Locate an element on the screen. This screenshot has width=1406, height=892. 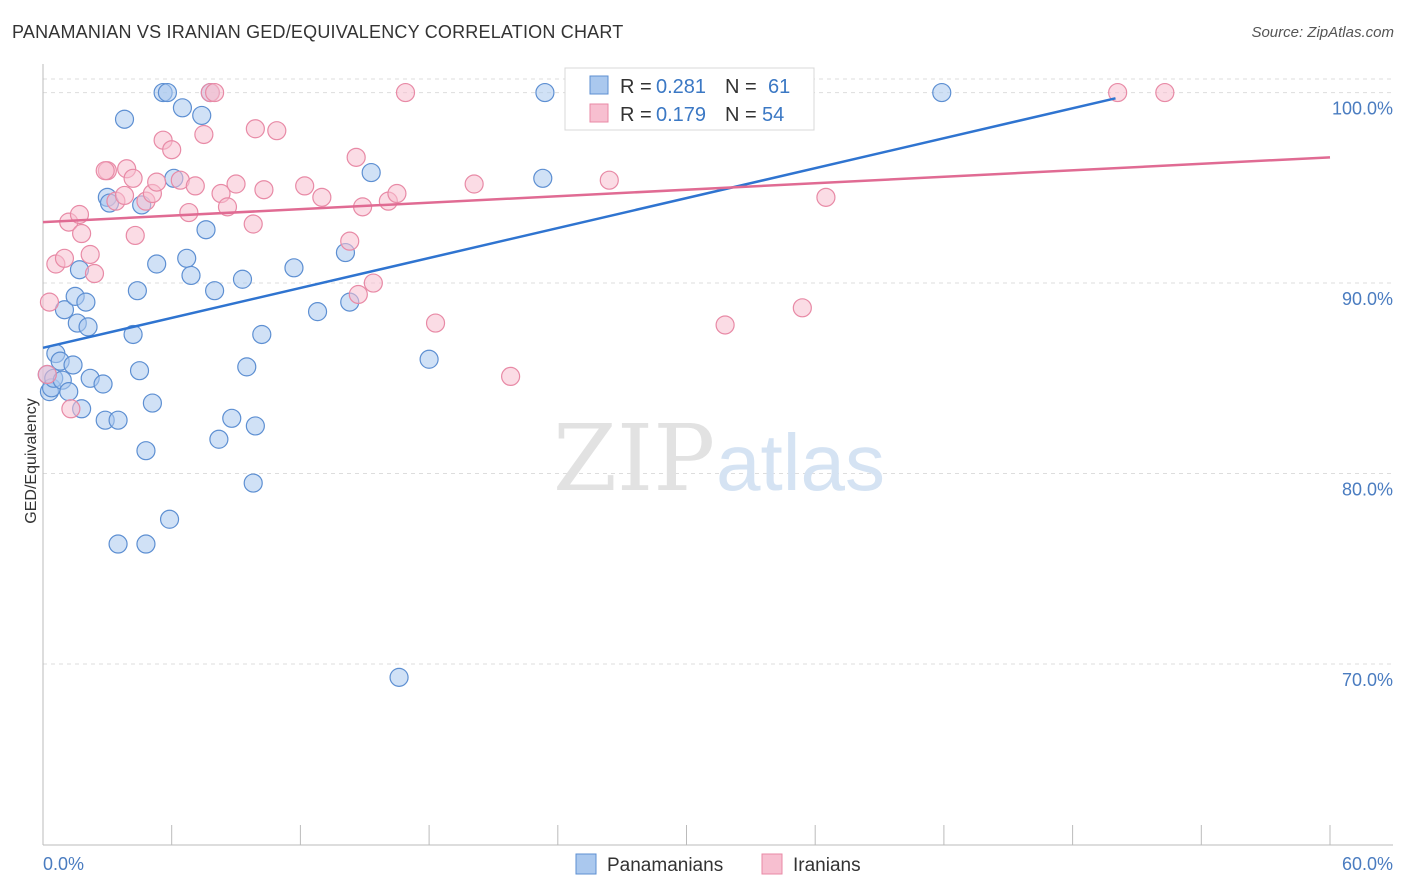
bottom-legend-swatch-iranians is located at coordinates (772, 864).